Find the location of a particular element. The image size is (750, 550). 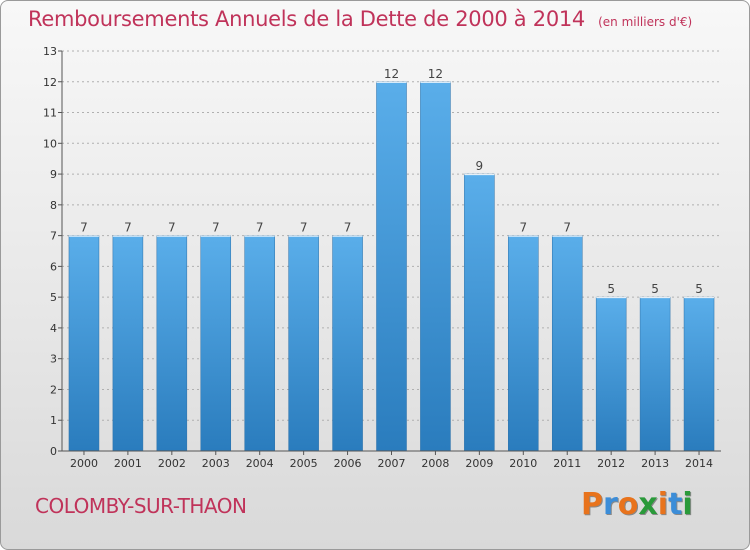

x-tick-label: 2006 is located at coordinates (348, 463).